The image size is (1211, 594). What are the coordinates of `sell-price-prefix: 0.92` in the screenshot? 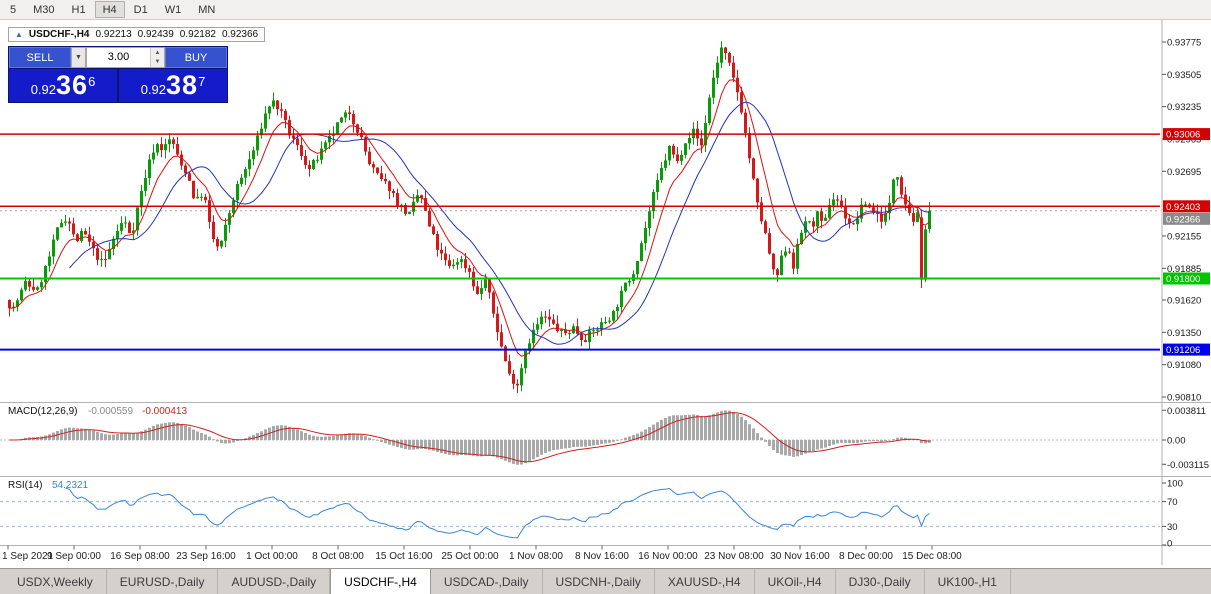 It's located at (43, 89).